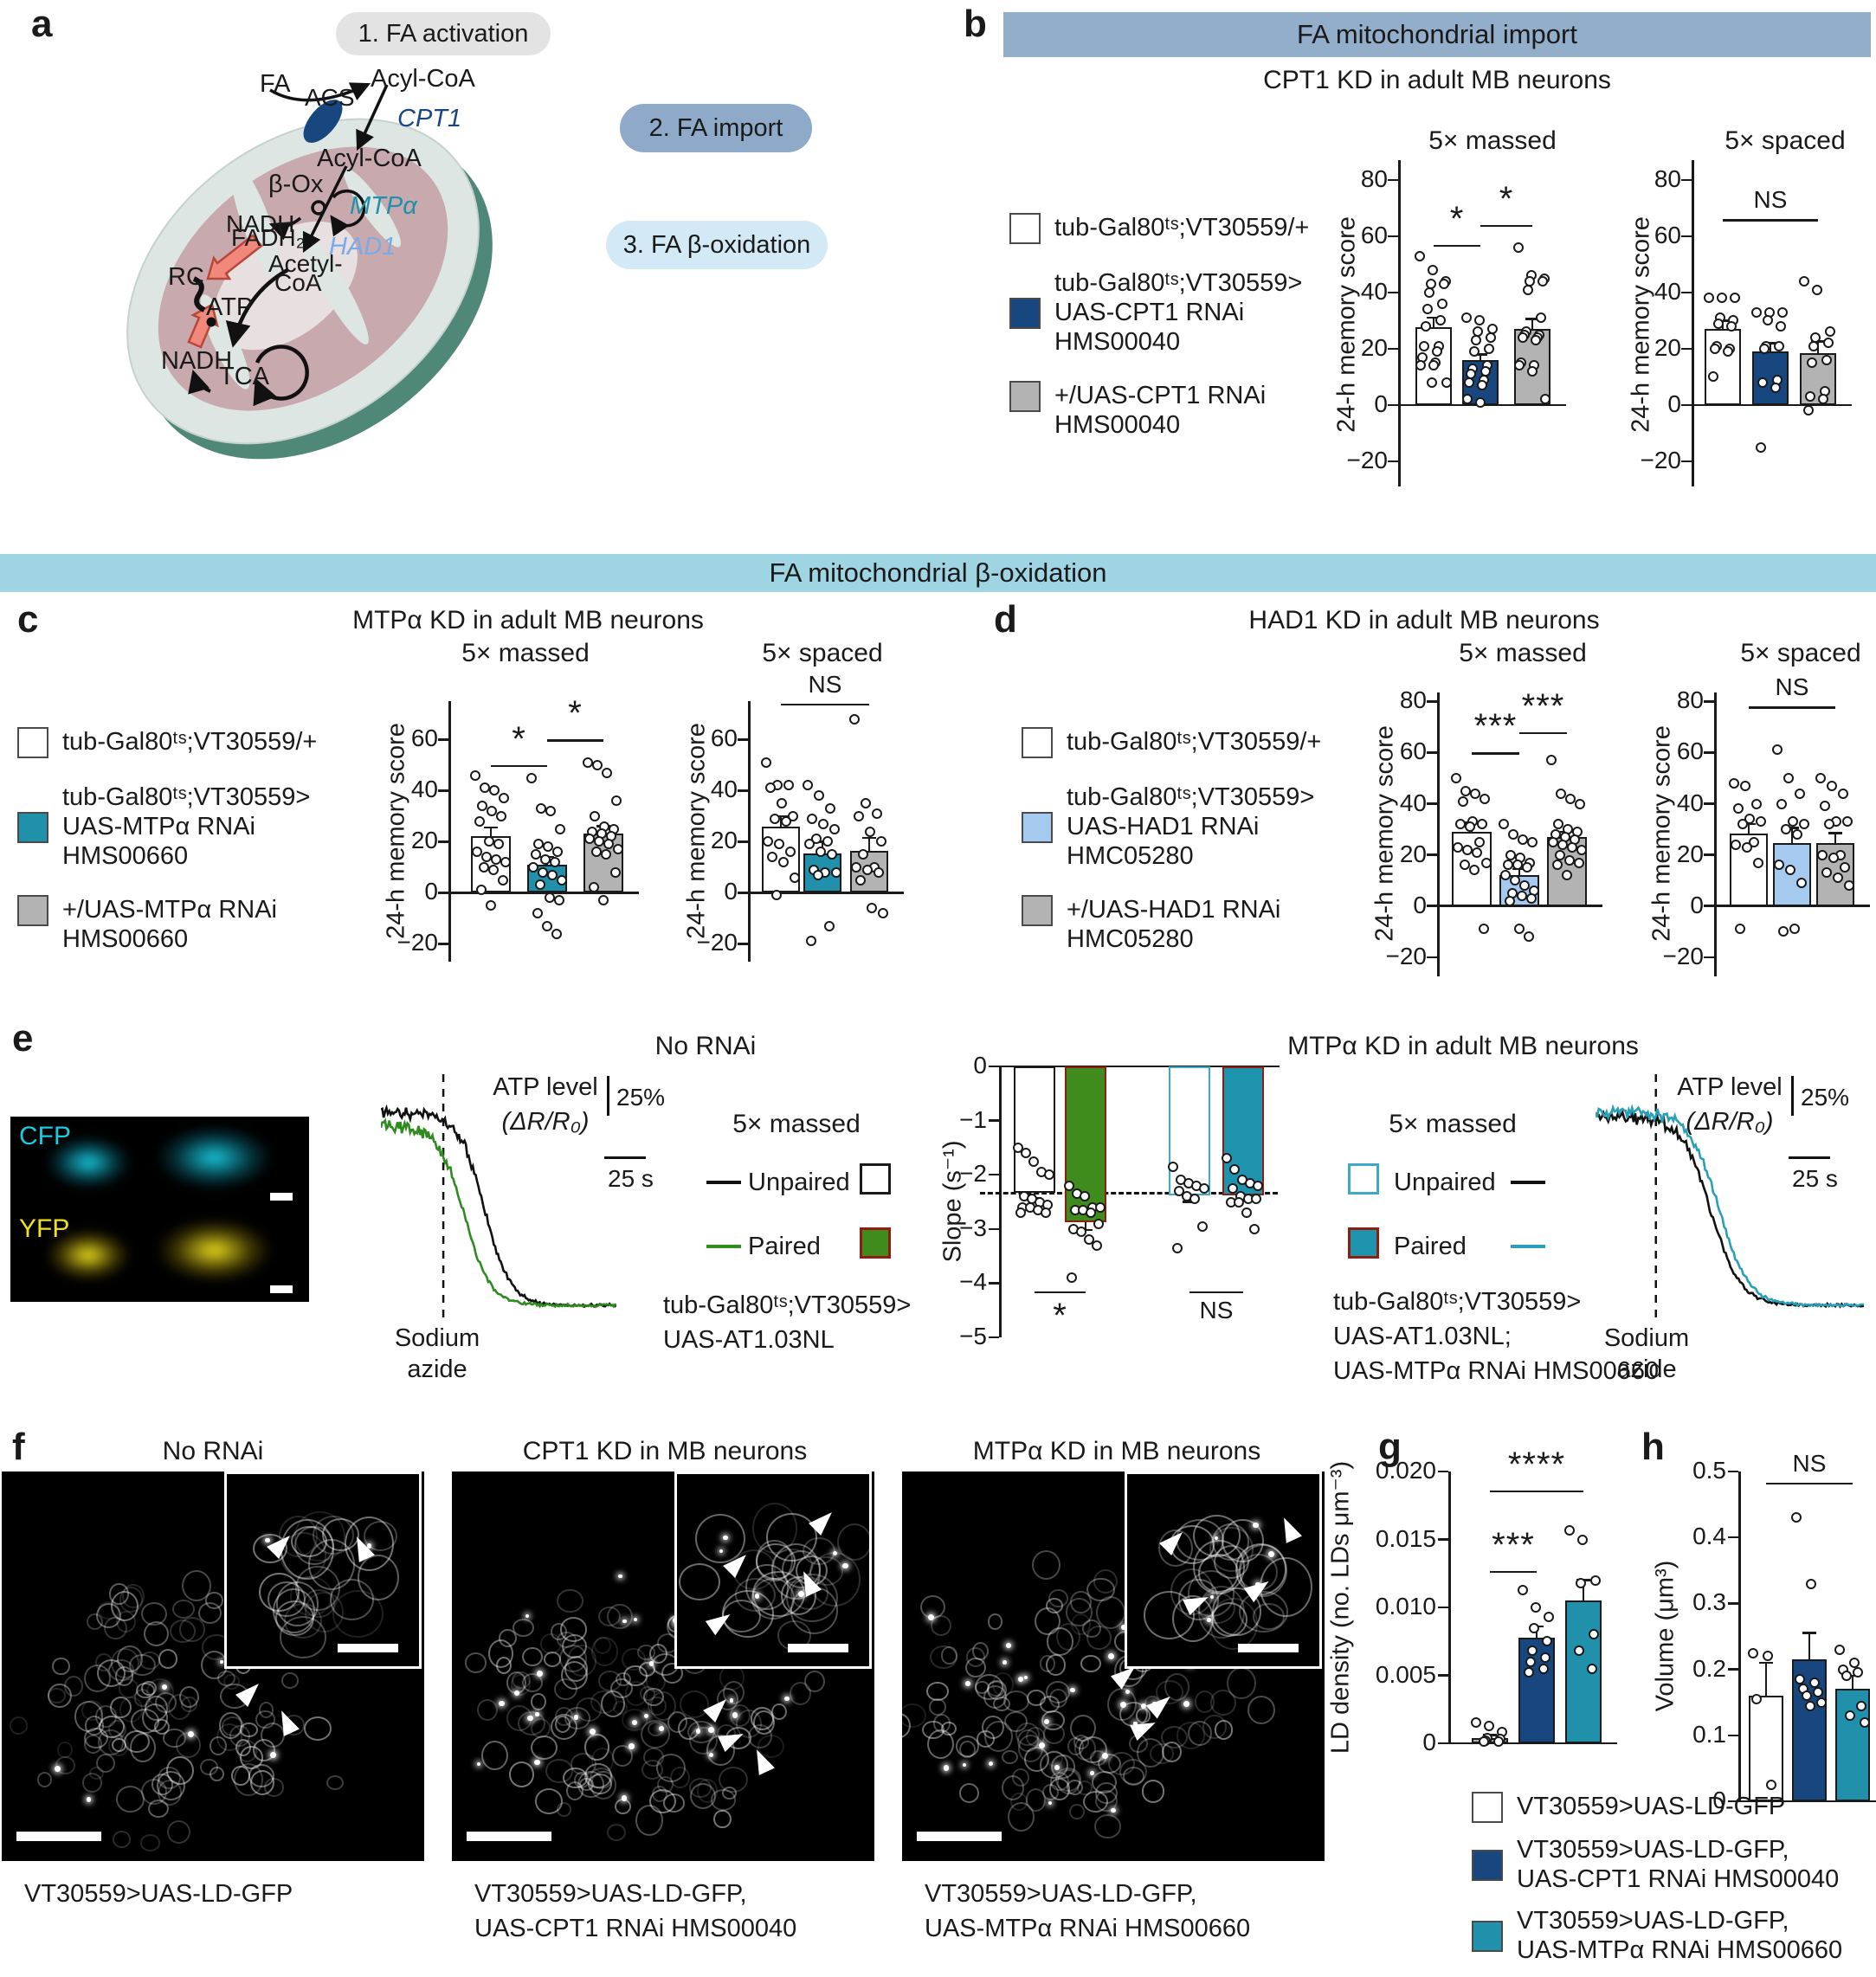 The height and width of the screenshot is (1977, 1876). I want to click on legend-label: UAS-MTPα RNAi HMS00660, so click(1680, 1950).